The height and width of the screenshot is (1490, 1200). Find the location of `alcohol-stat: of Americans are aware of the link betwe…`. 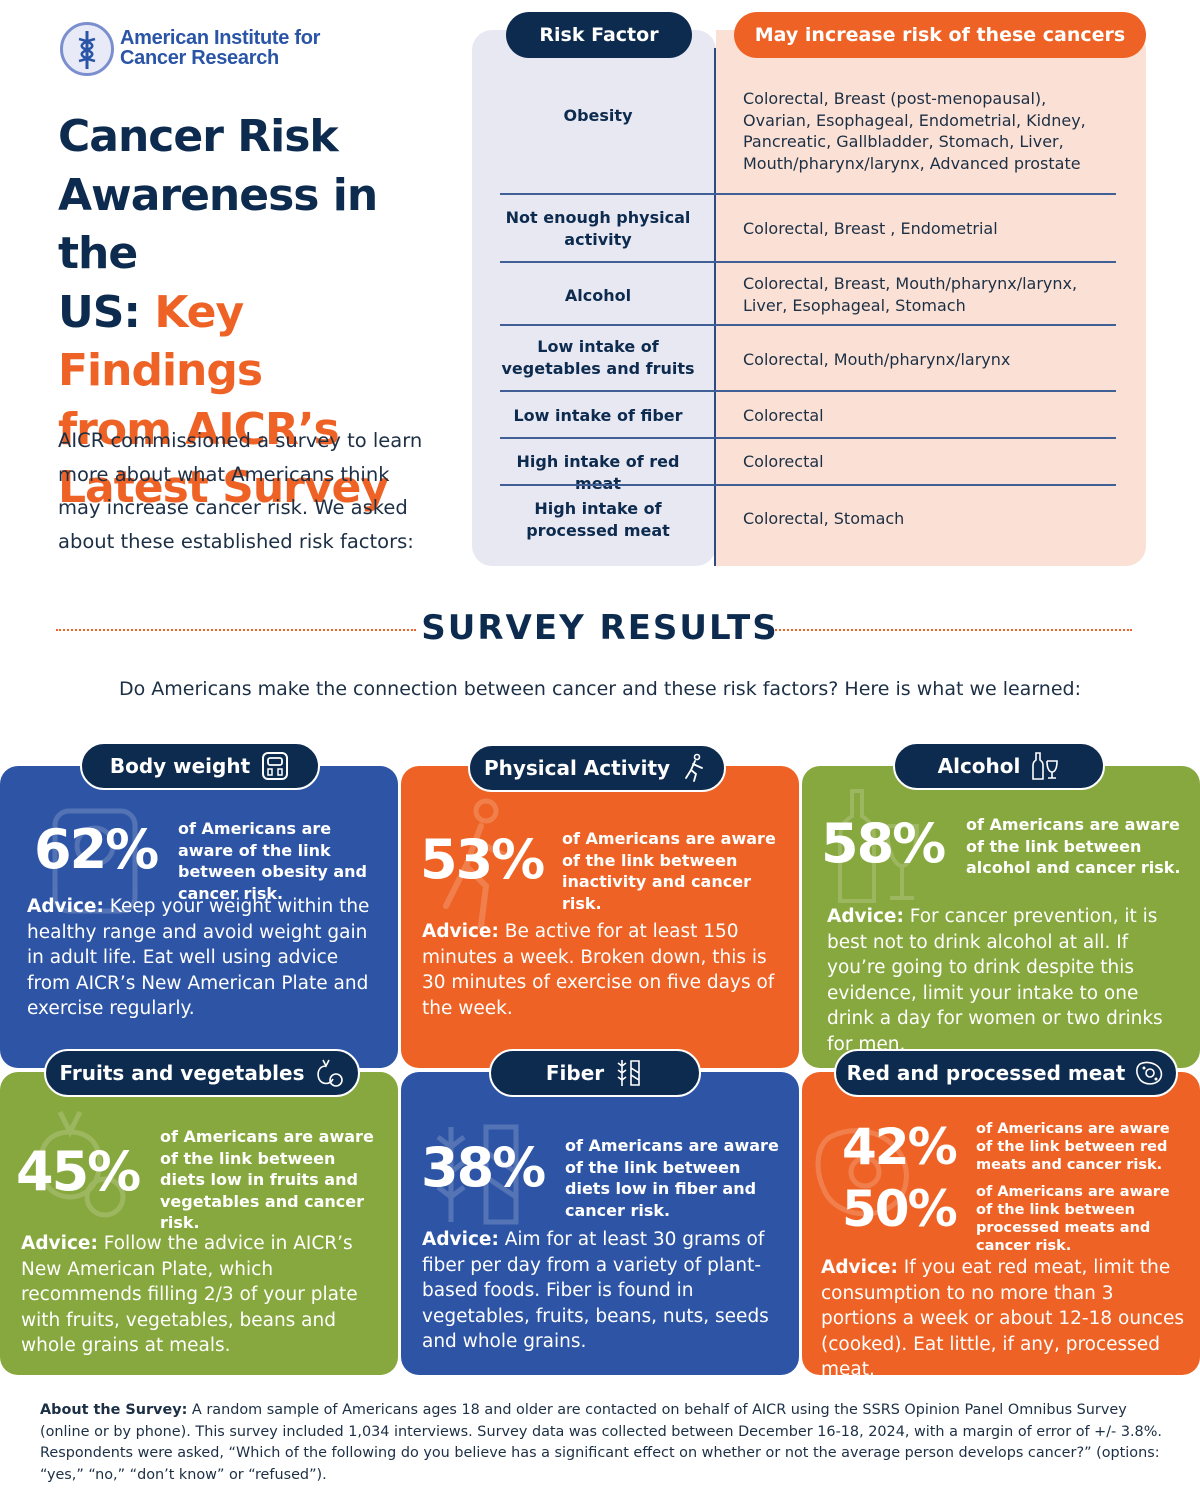

alcohol-stat: of Americans are aware of the link betwe… is located at coordinates (1073, 846).